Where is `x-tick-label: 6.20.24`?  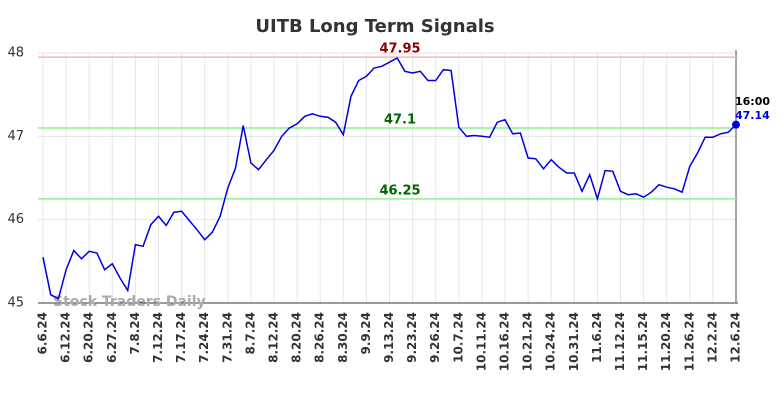 x-tick-label: 6.20.24 is located at coordinates (89, 337).